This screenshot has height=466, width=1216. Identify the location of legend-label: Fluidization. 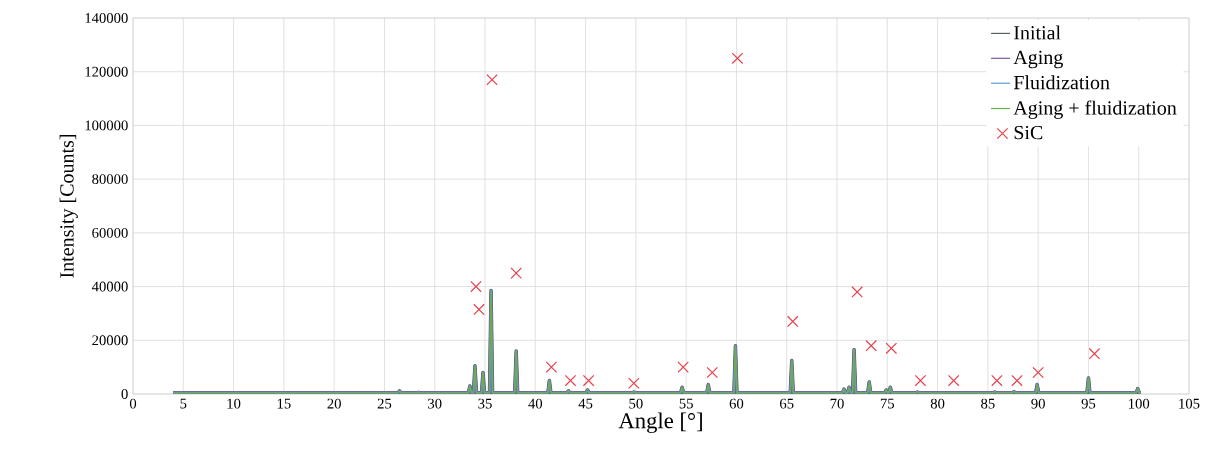
(1061, 82).